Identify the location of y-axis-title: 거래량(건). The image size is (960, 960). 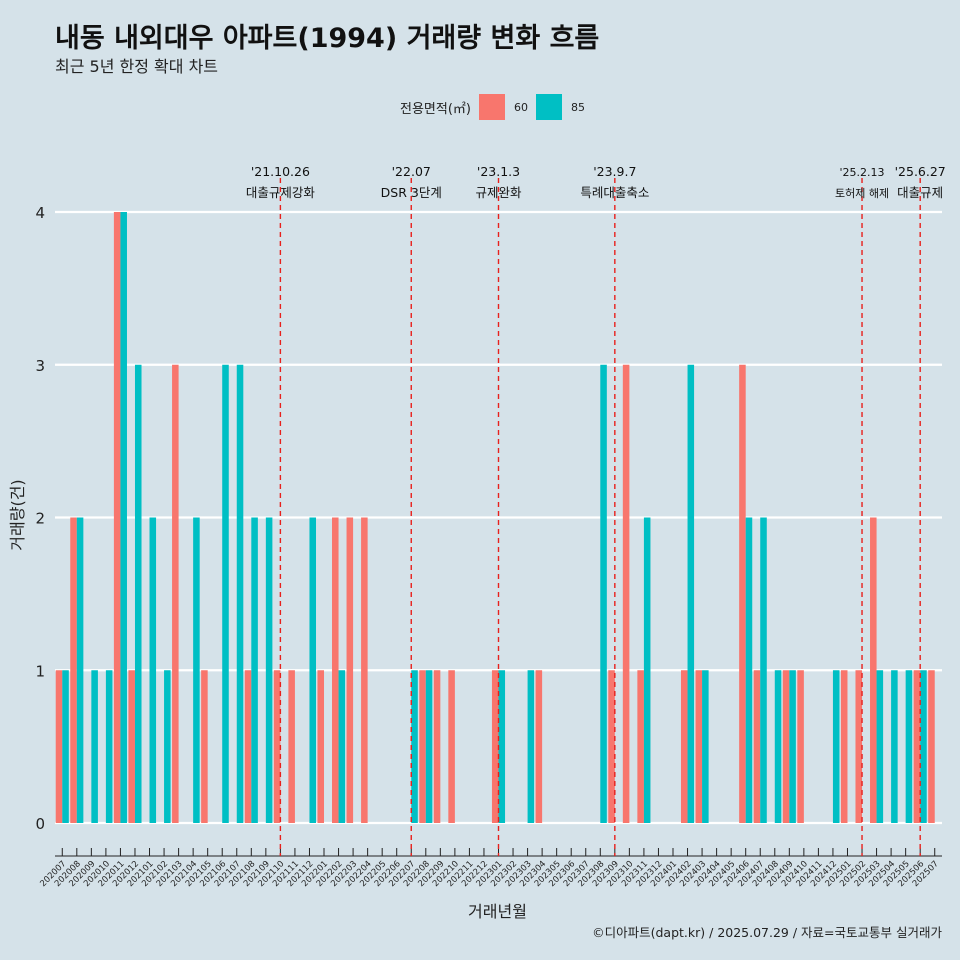
(17, 515).